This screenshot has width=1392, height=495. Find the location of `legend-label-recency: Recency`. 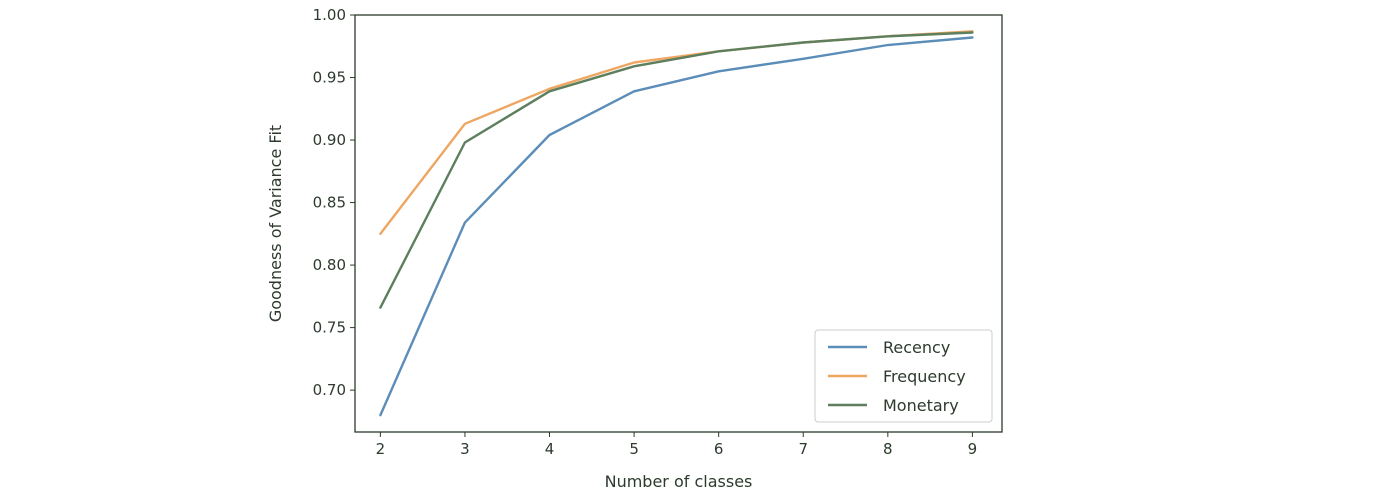

legend-label-recency: Recency is located at coordinates (916, 347).